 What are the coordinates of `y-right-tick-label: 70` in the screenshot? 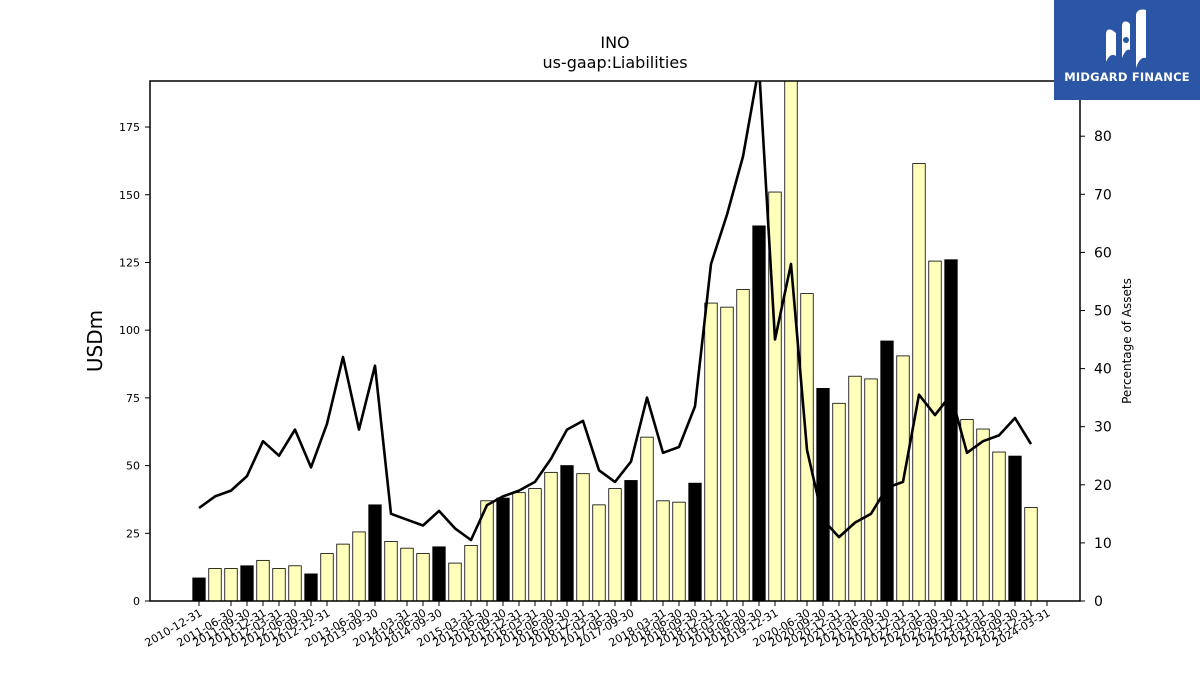 It's located at (1103, 195).